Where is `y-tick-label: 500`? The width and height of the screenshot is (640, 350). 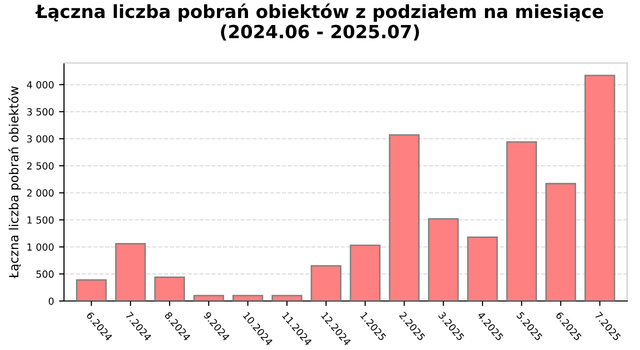
y-tick-label: 500 is located at coordinates (45, 274).